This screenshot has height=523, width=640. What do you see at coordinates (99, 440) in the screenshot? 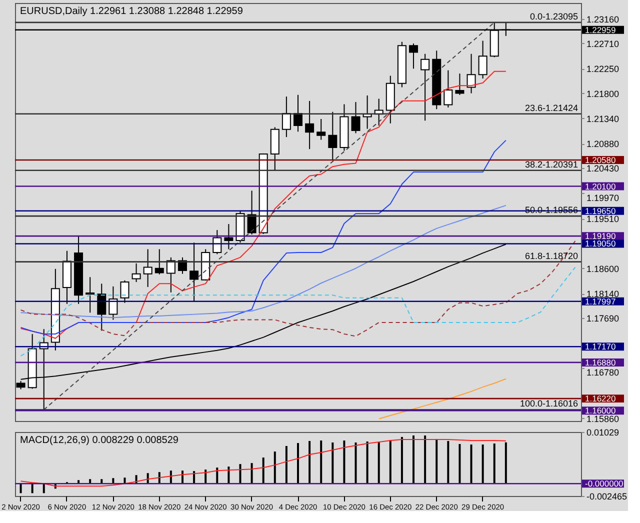
I see `chart-title: MACD(12,26,9) 0.008229 0.008529` at bounding box center [99, 440].